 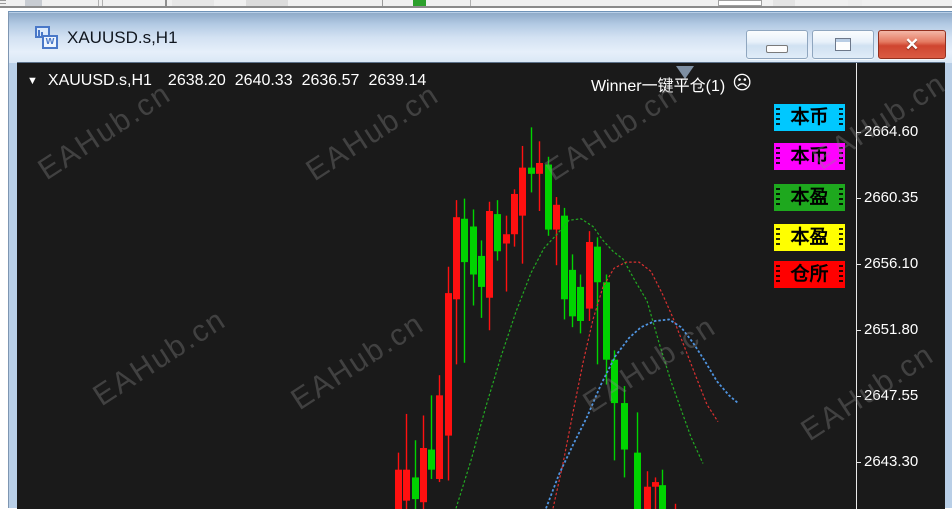 I want to click on close-value: 2639.14, so click(x=397, y=80).